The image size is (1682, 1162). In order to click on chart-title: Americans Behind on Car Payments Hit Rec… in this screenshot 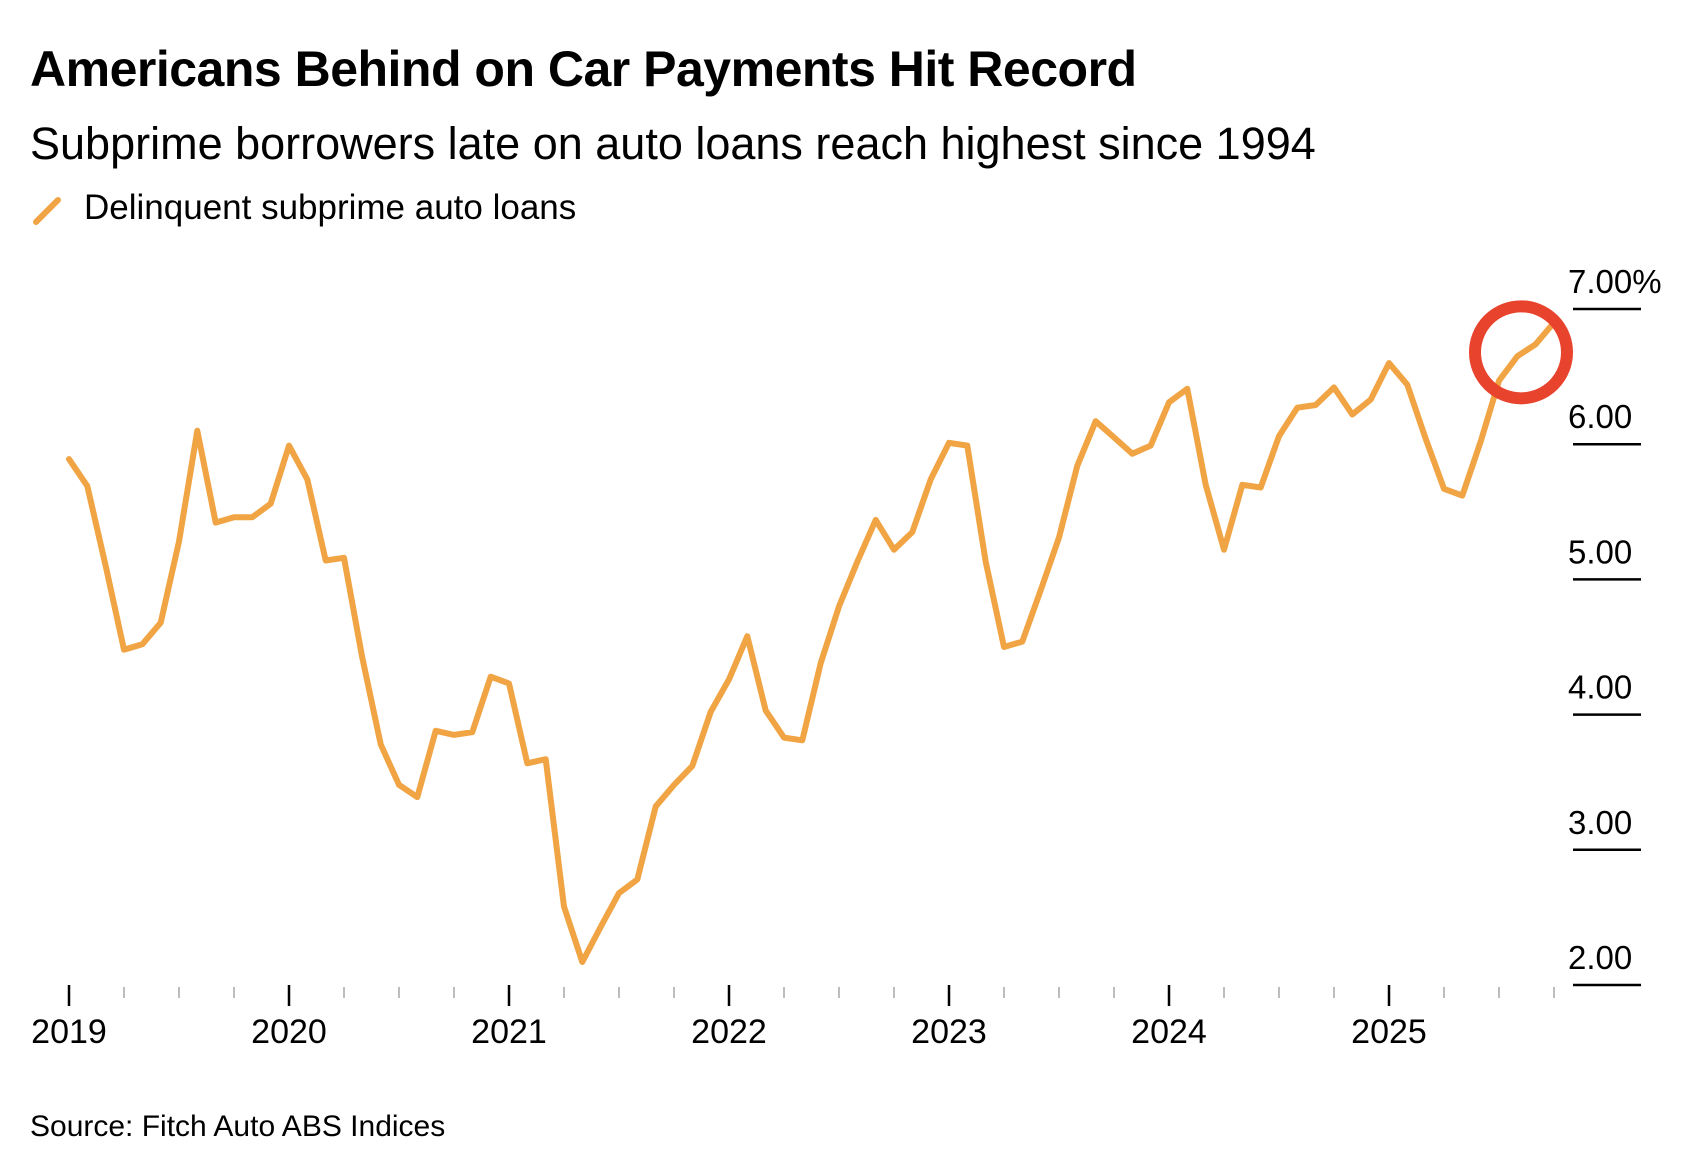, I will do `click(583, 69)`.